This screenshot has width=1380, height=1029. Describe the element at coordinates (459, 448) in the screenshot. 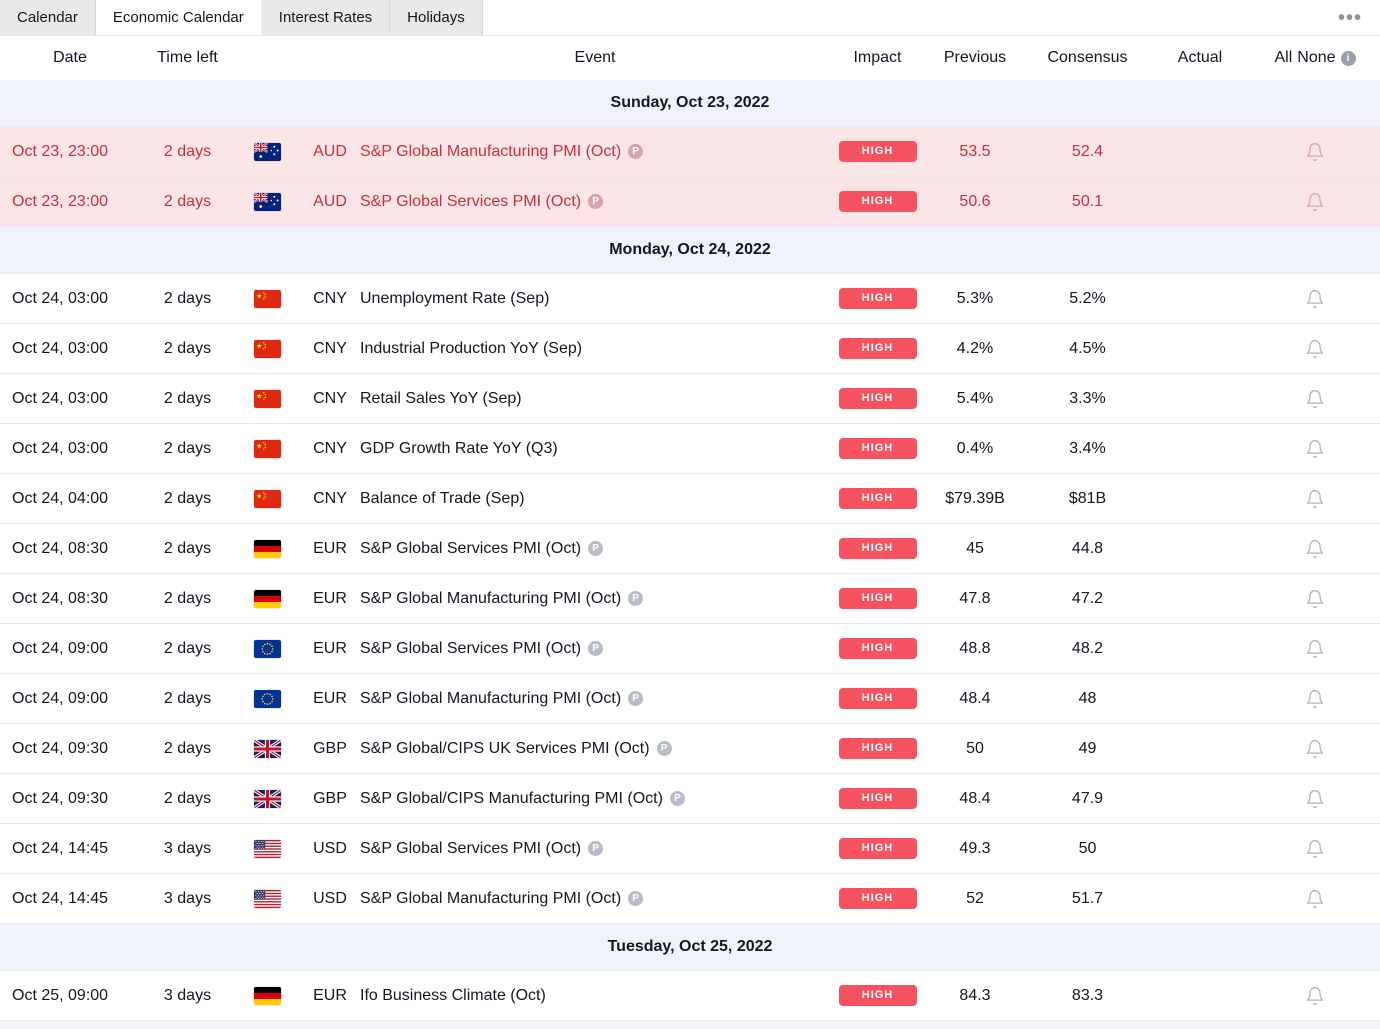

I see `event-name: GDP Growth Rate YoY (Q3)` at that location.